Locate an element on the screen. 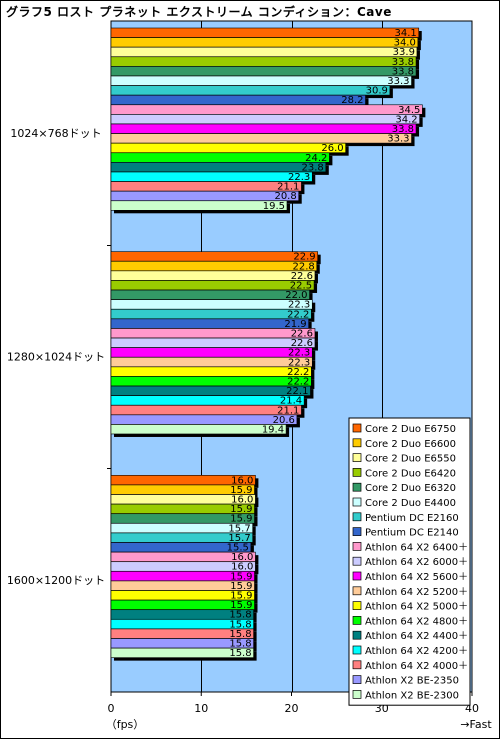  x-axis-label: （fps） is located at coordinates (125, 724).